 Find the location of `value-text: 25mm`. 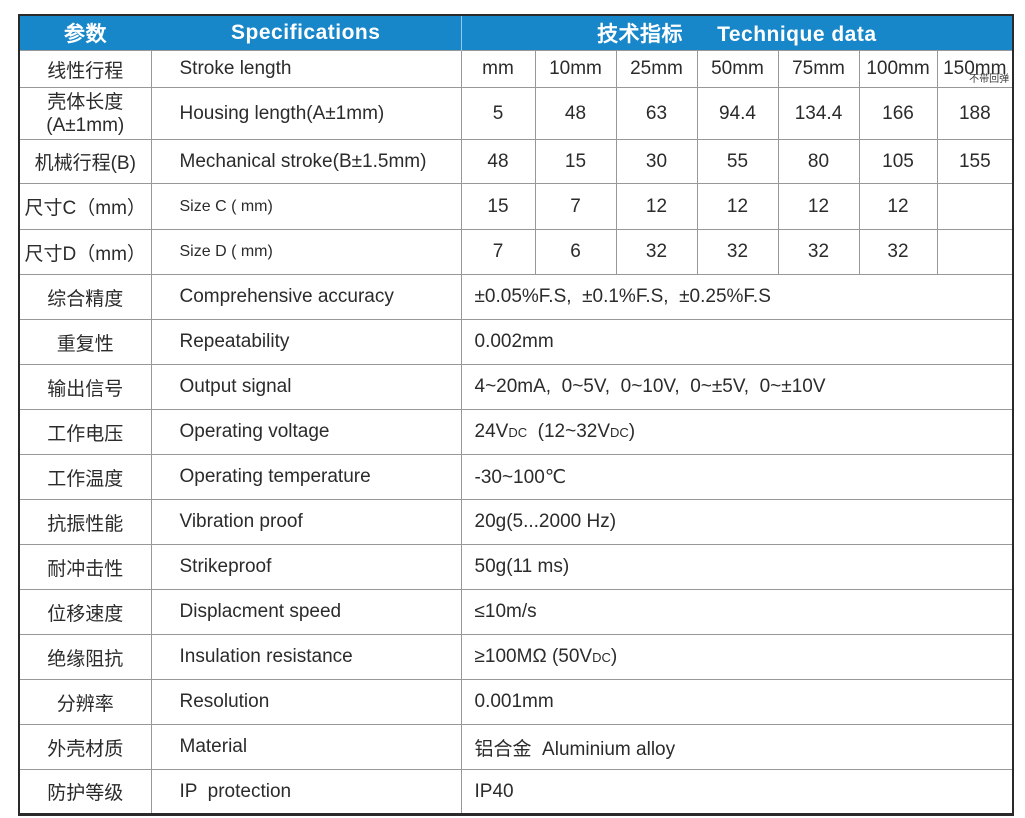

value-text: 25mm is located at coordinates (656, 68).